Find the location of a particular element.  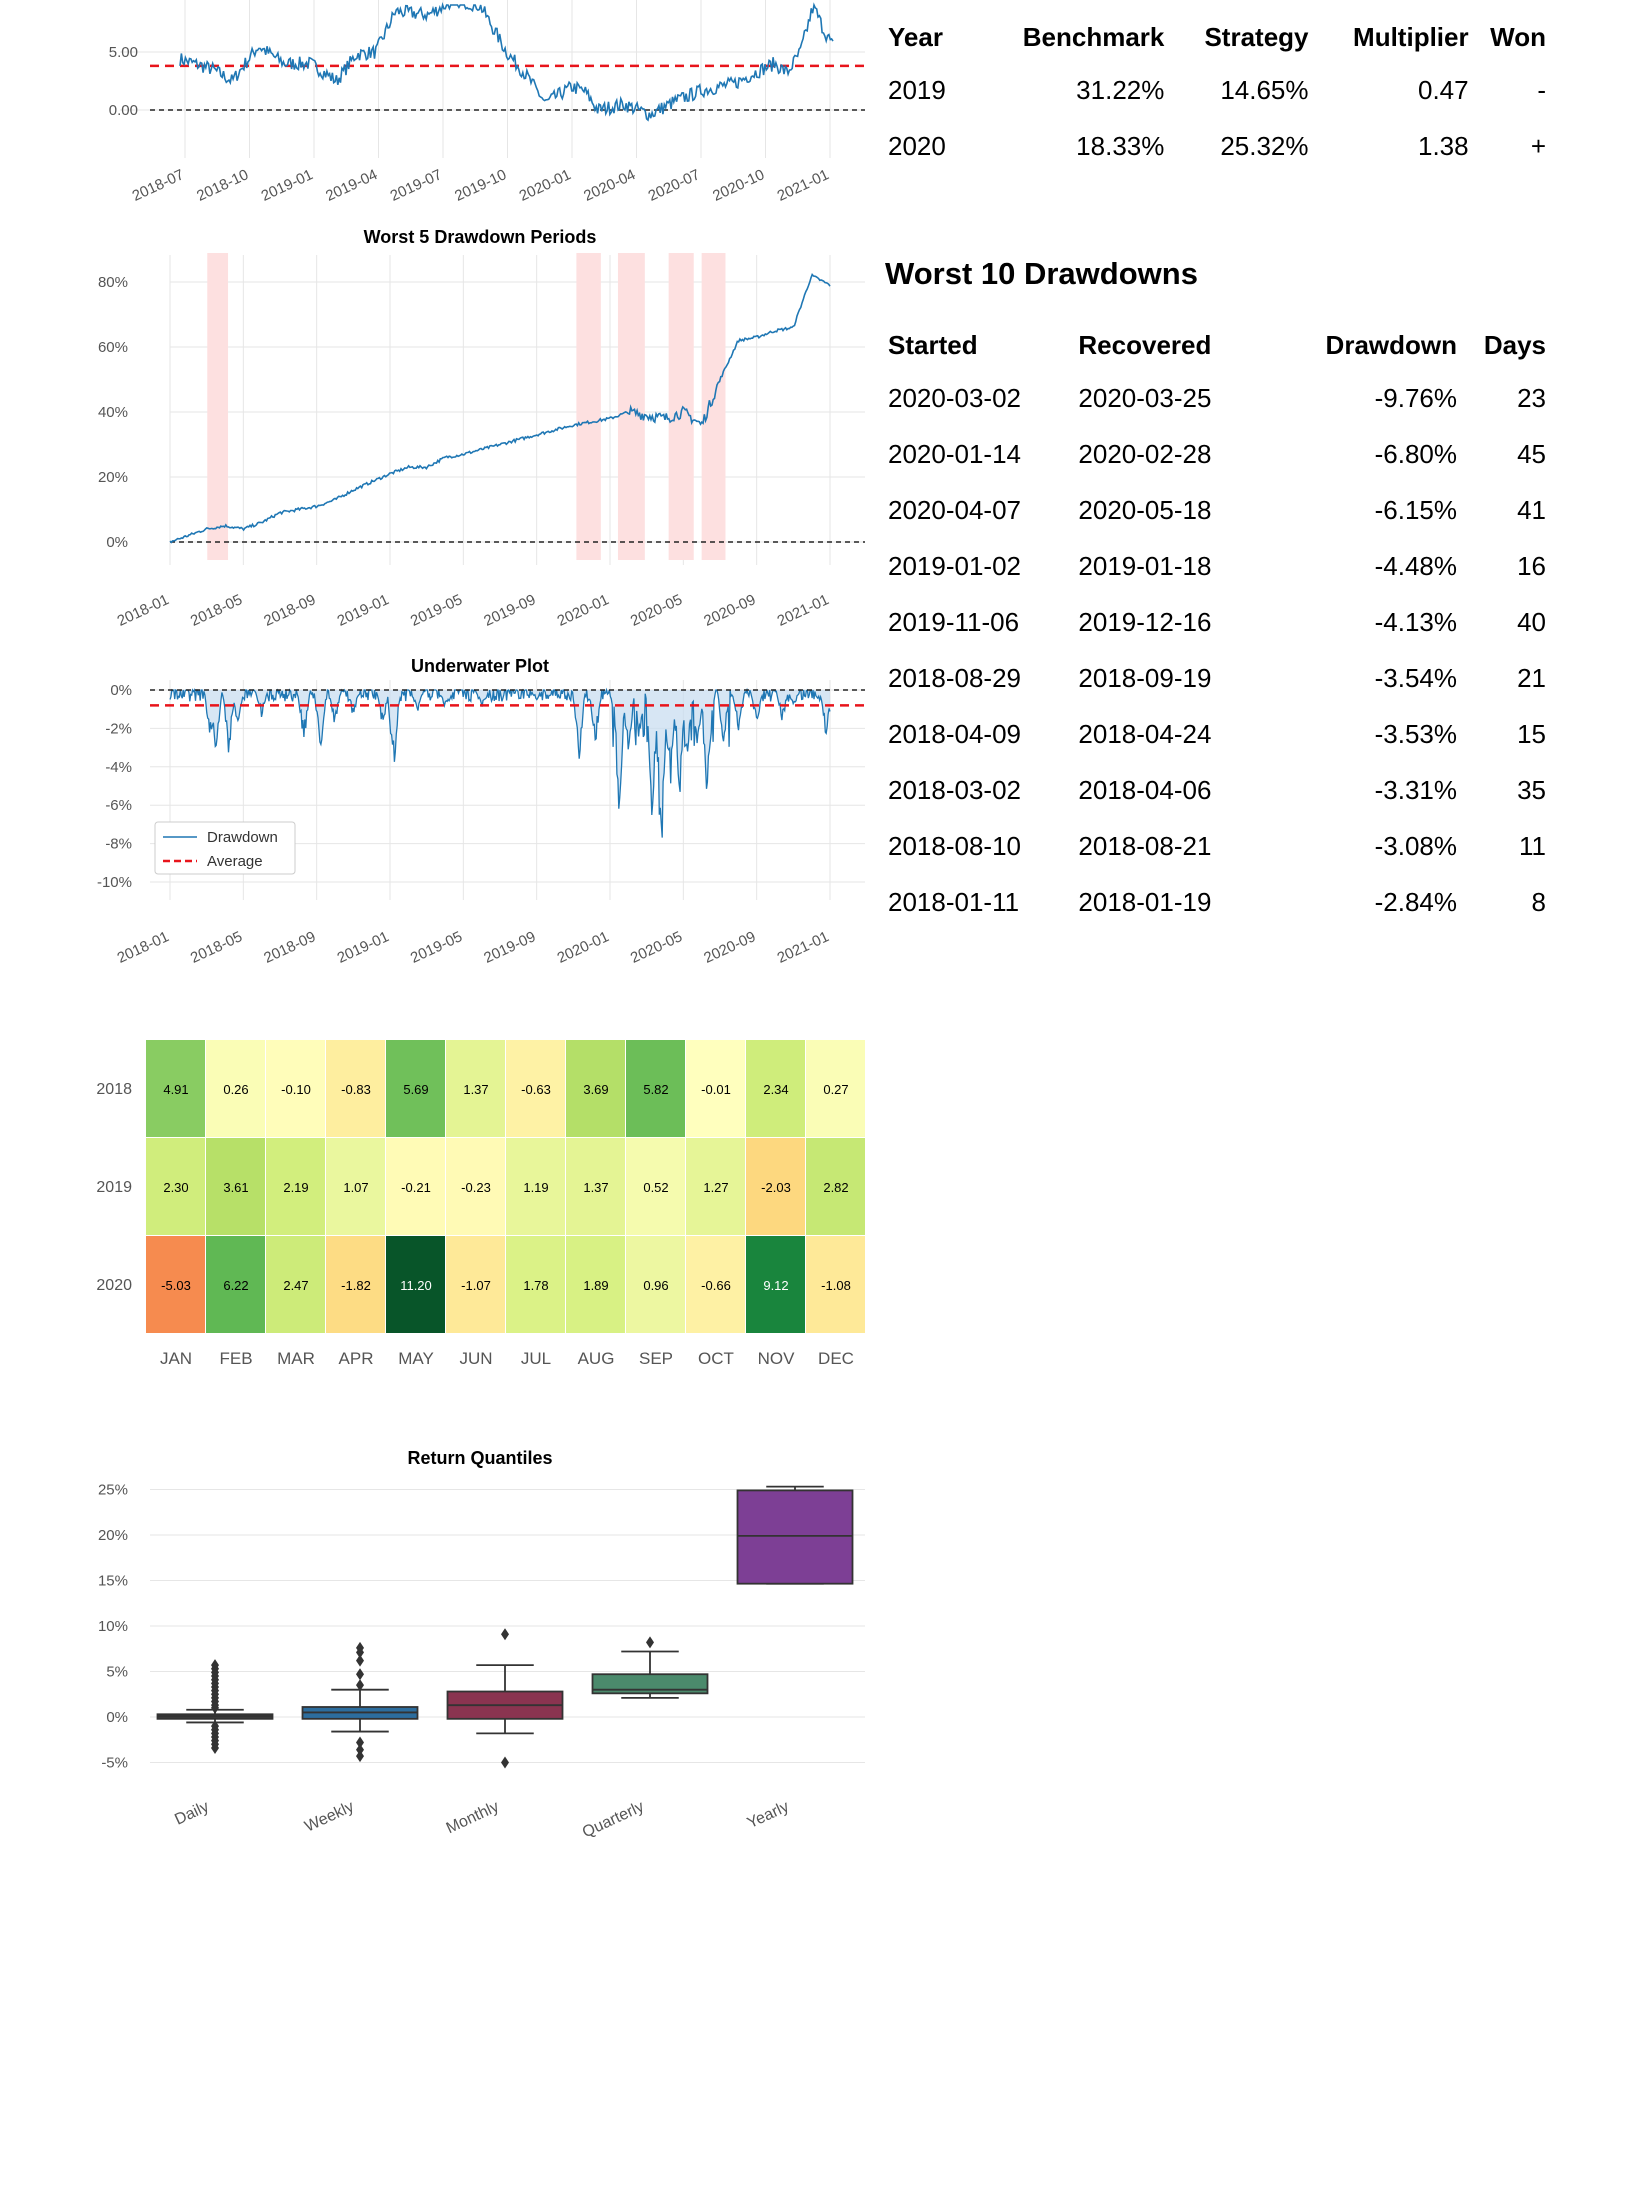

heatmap-value: -0.10 is located at coordinates (296, 1089).